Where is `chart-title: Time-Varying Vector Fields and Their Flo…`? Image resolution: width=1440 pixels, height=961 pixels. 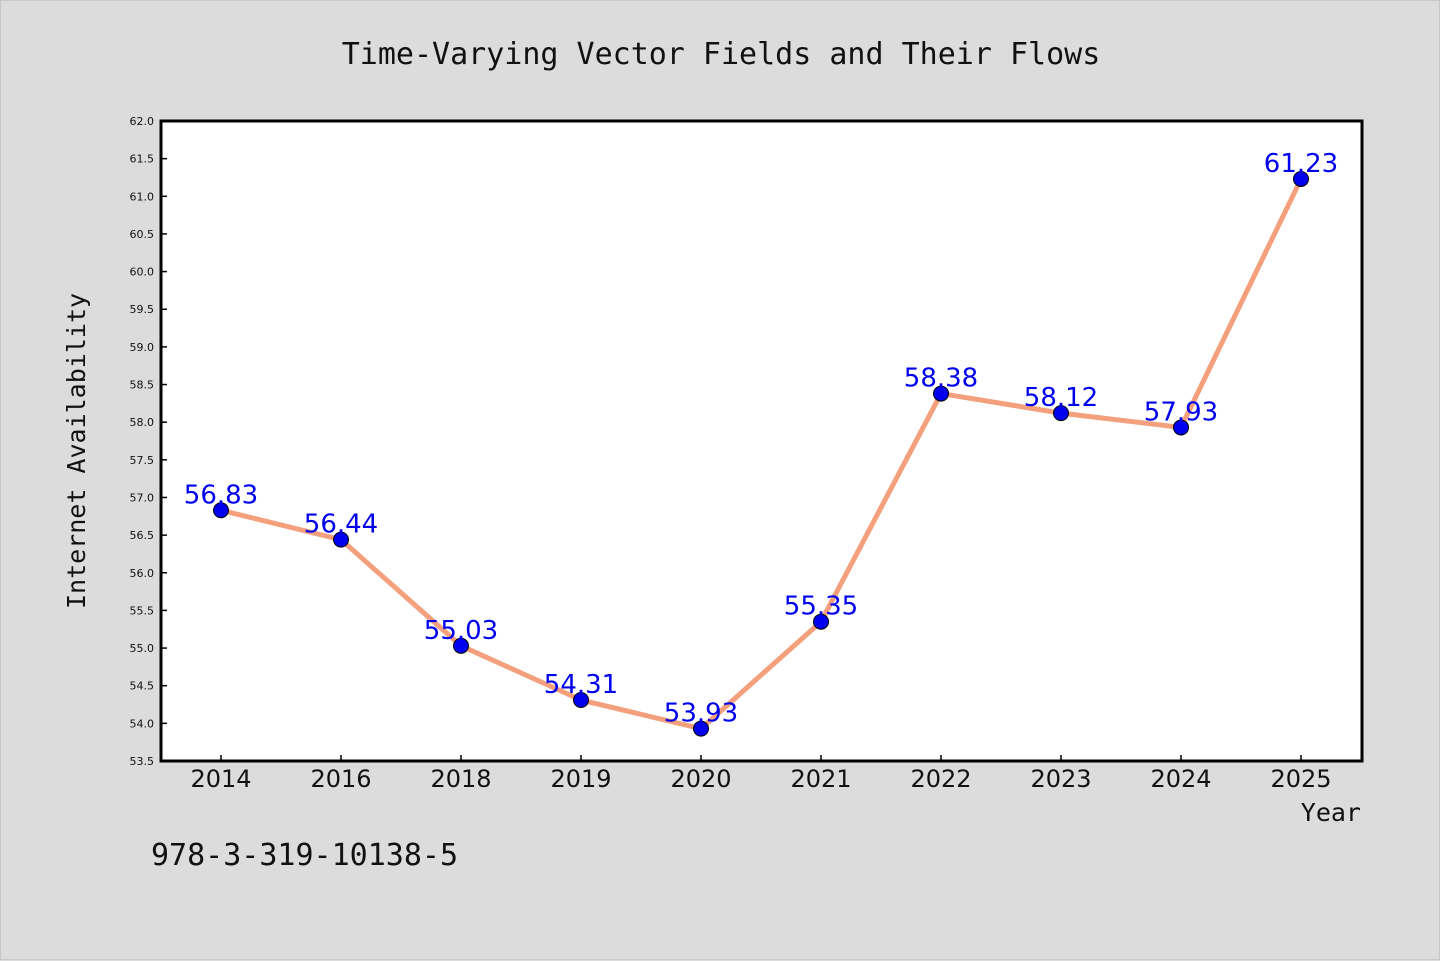
chart-title: Time-Varying Vector Fields and Their Flo… is located at coordinates (721, 54).